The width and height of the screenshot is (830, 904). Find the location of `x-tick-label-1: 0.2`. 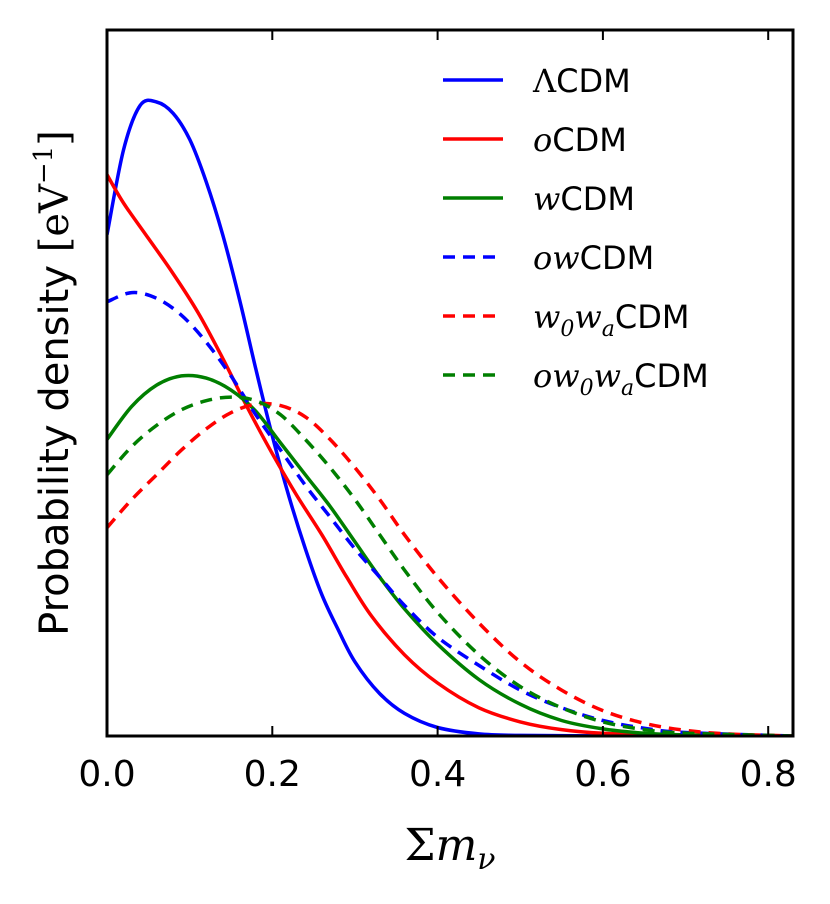

x-tick-label-1: 0.2 is located at coordinates (272, 774).